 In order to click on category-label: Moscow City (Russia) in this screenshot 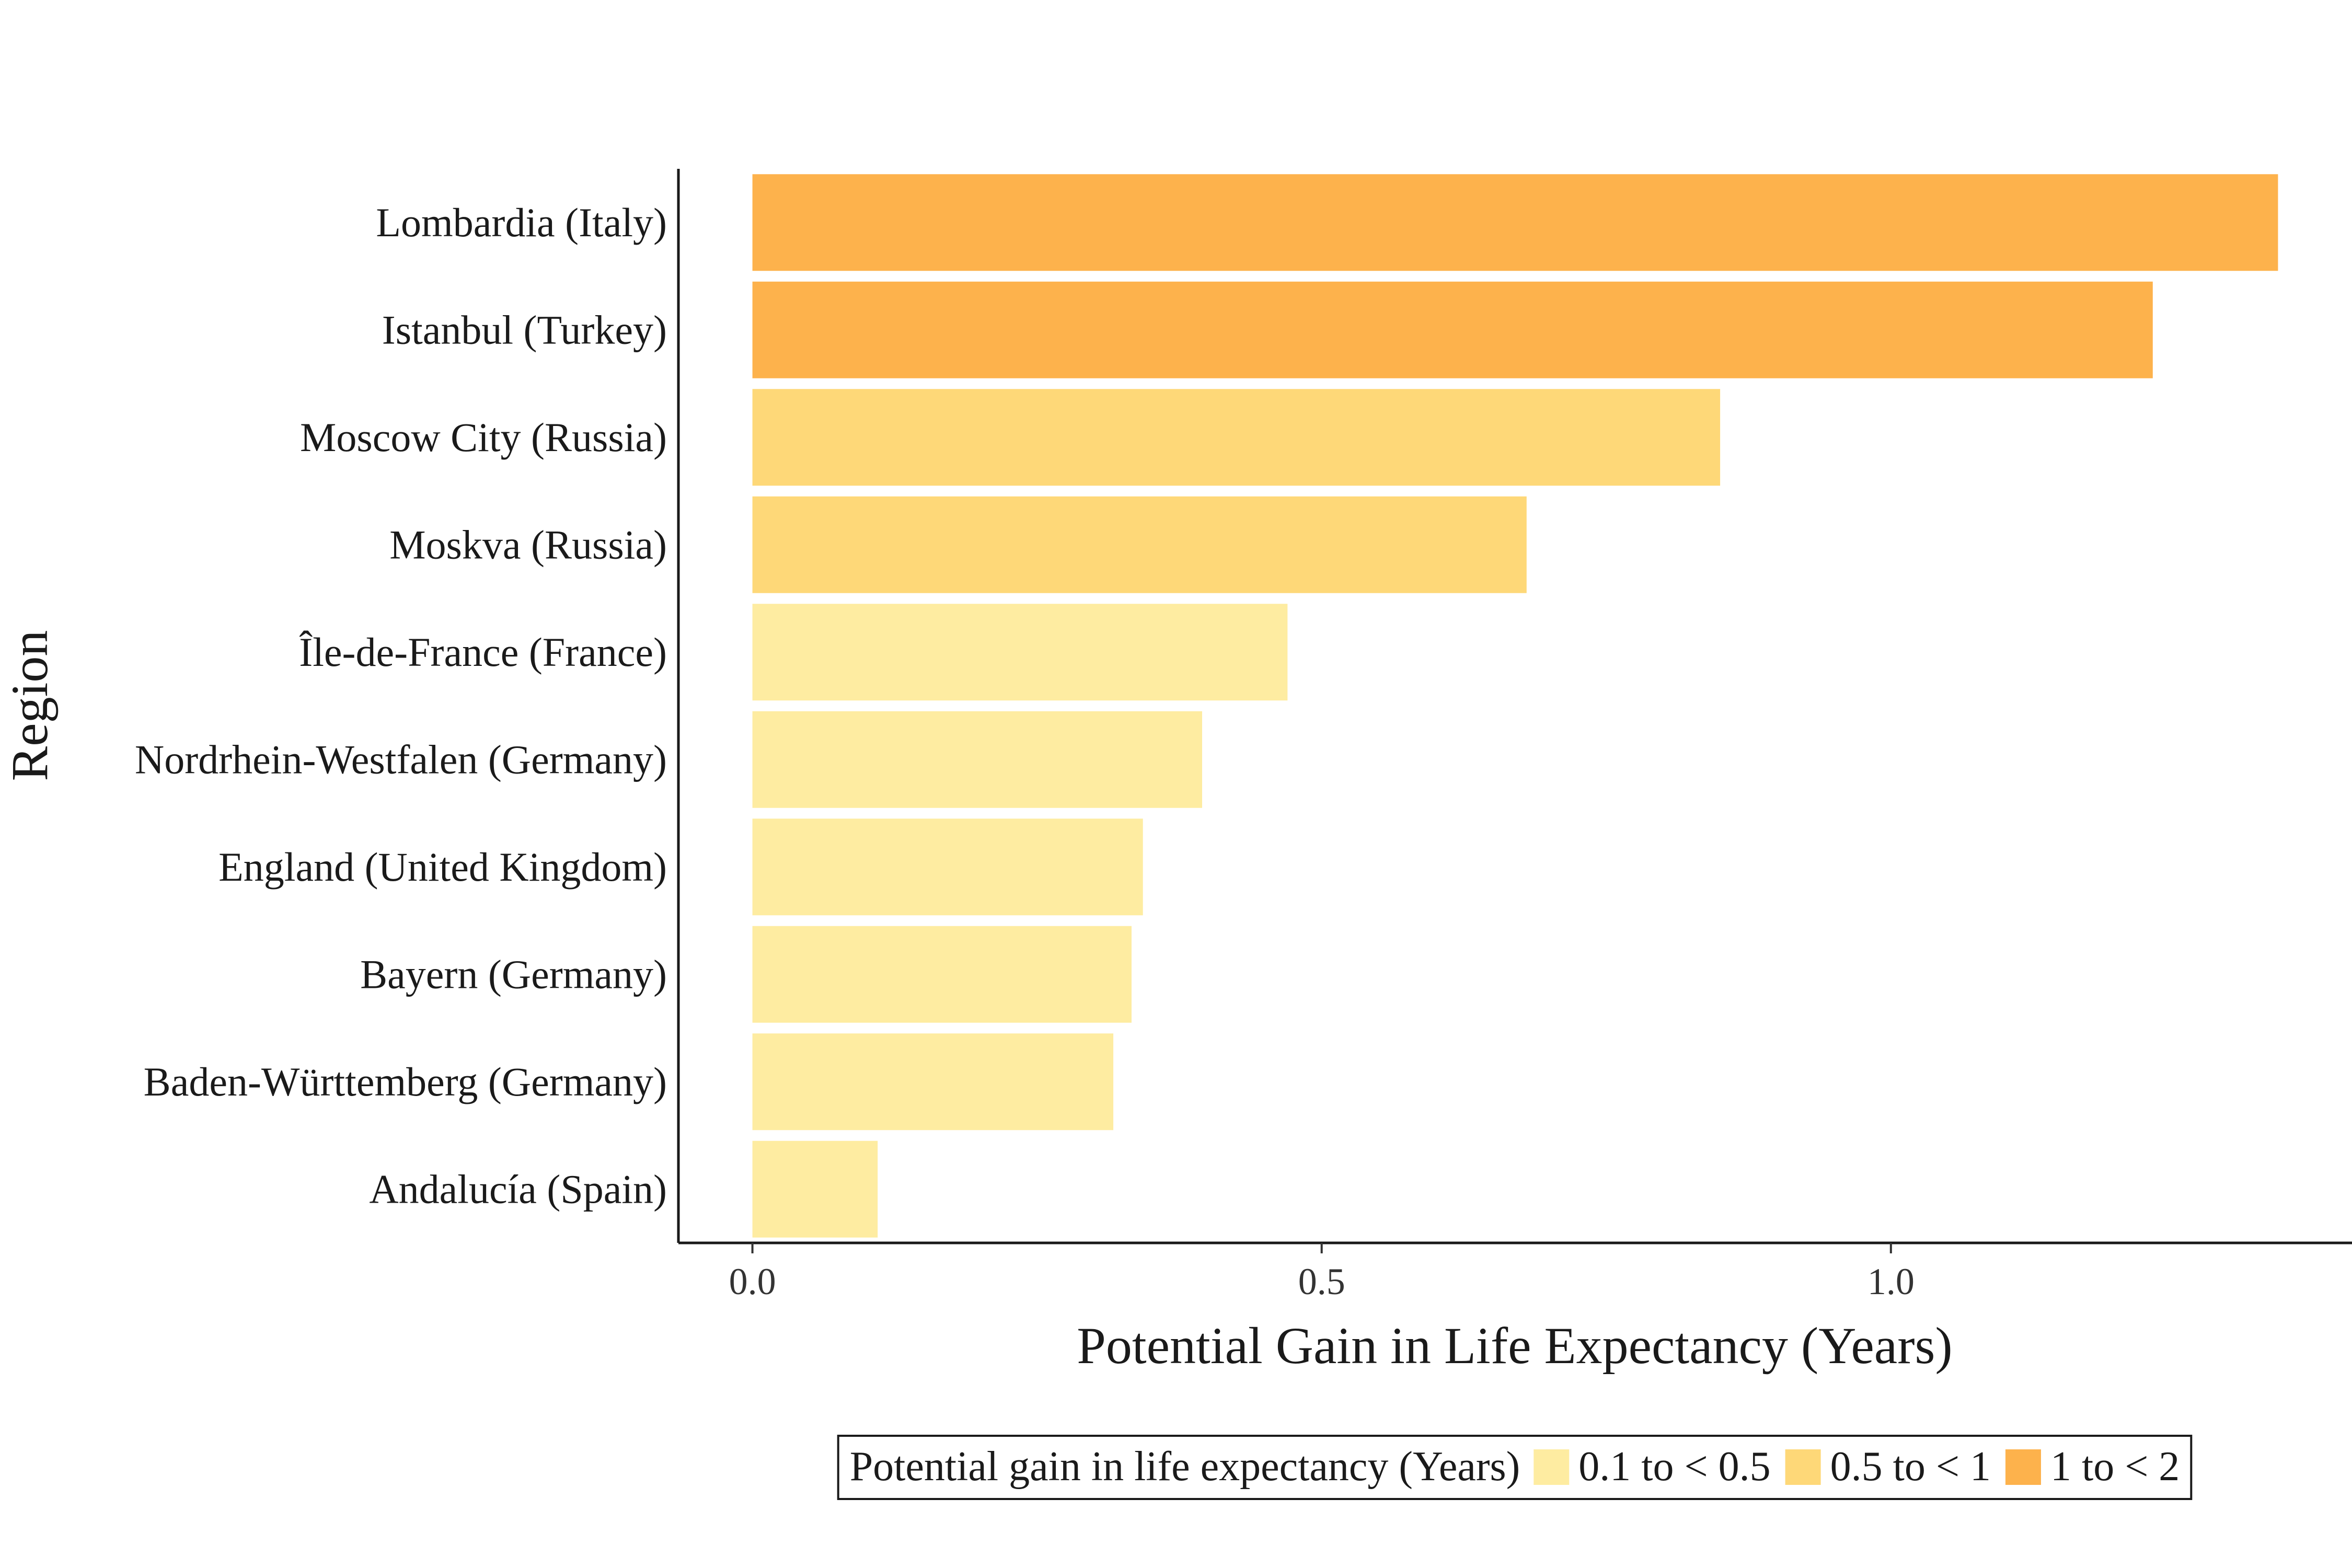, I will do `click(483, 437)`.